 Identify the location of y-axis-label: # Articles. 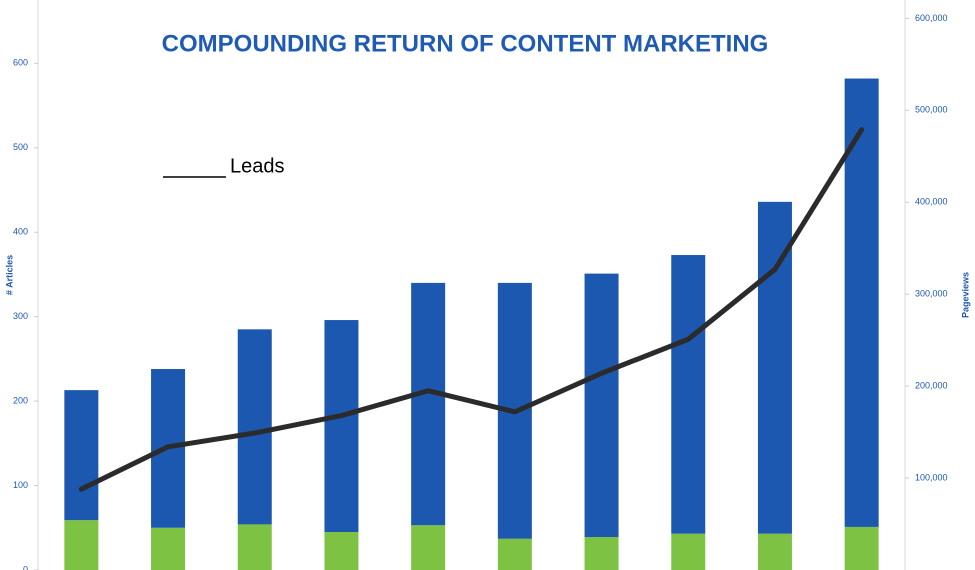
(9, 275).